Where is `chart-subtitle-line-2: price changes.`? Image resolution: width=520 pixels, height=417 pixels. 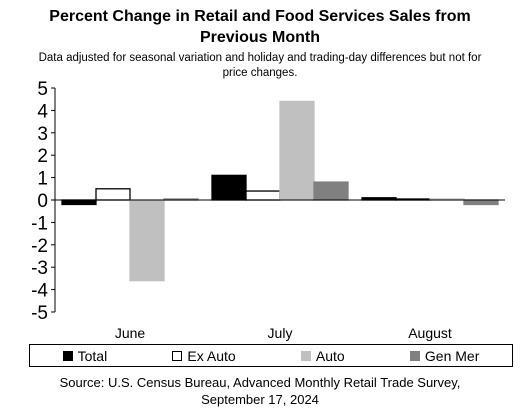
chart-subtitle-line-2: price changes. is located at coordinates (260, 73).